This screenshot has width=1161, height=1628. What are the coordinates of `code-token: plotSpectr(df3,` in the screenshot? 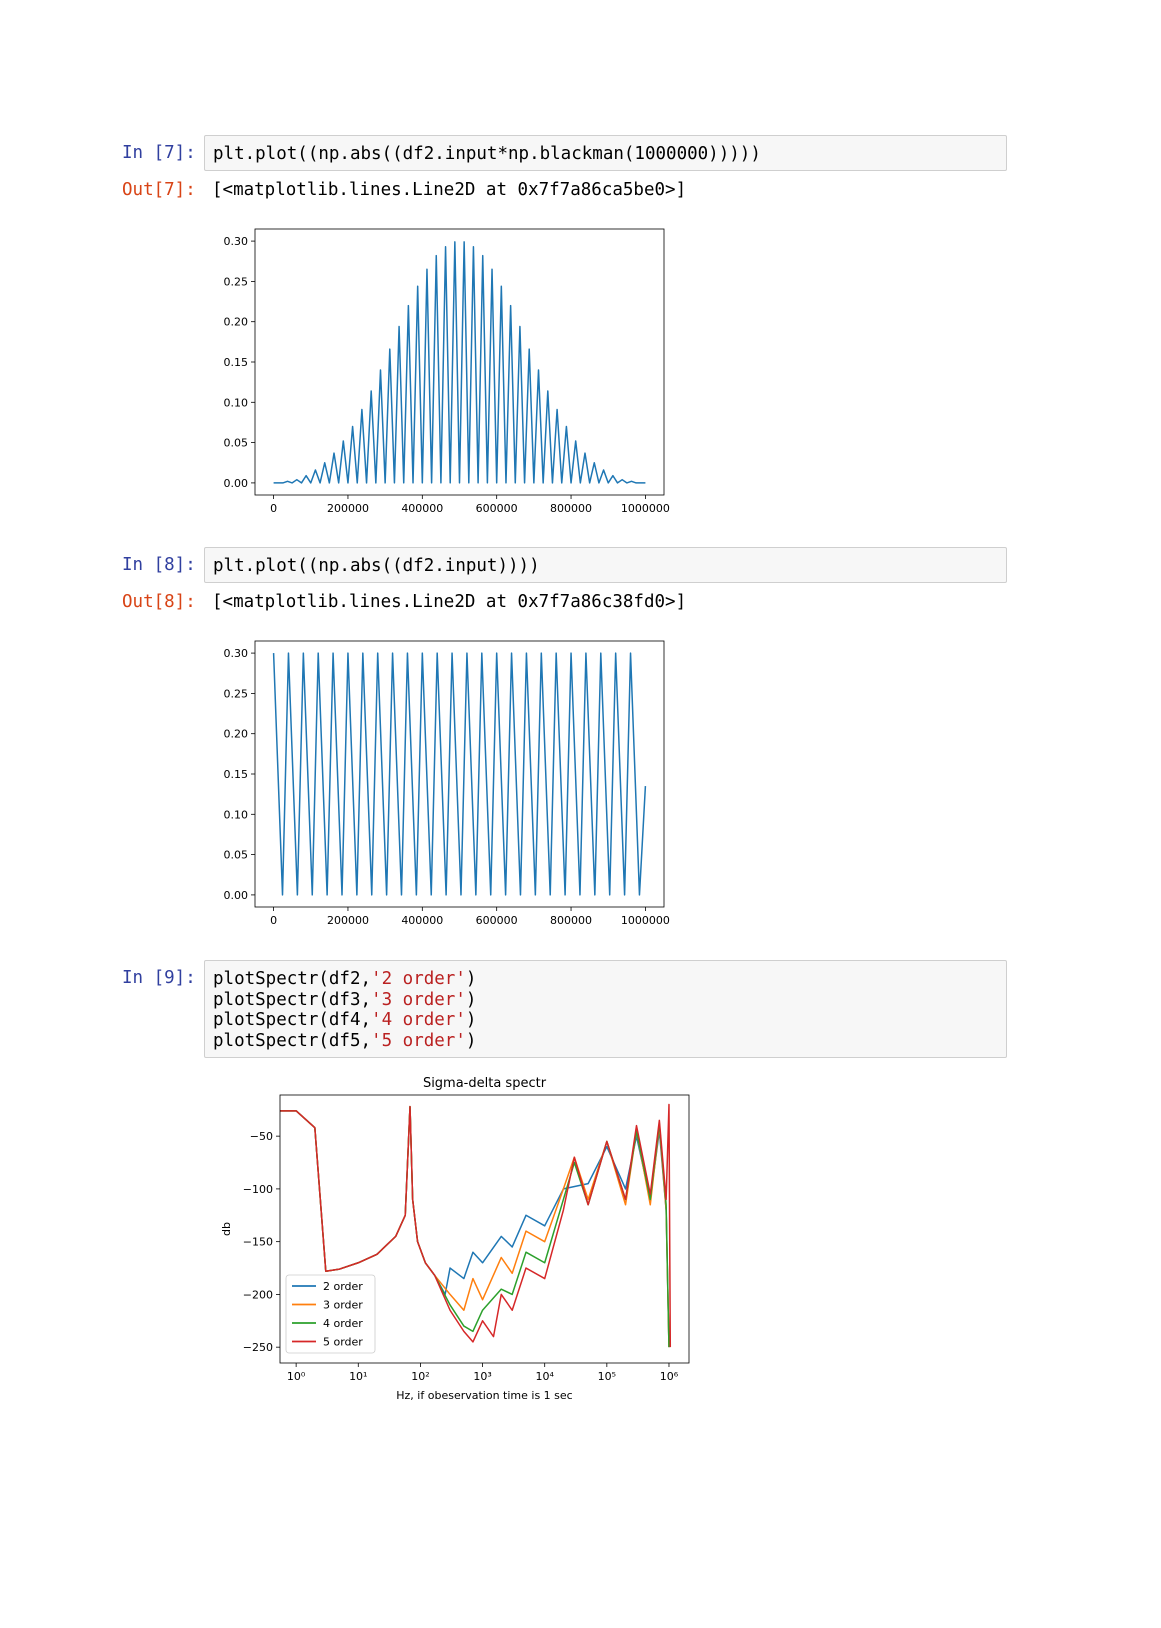 It's located at (292, 999).